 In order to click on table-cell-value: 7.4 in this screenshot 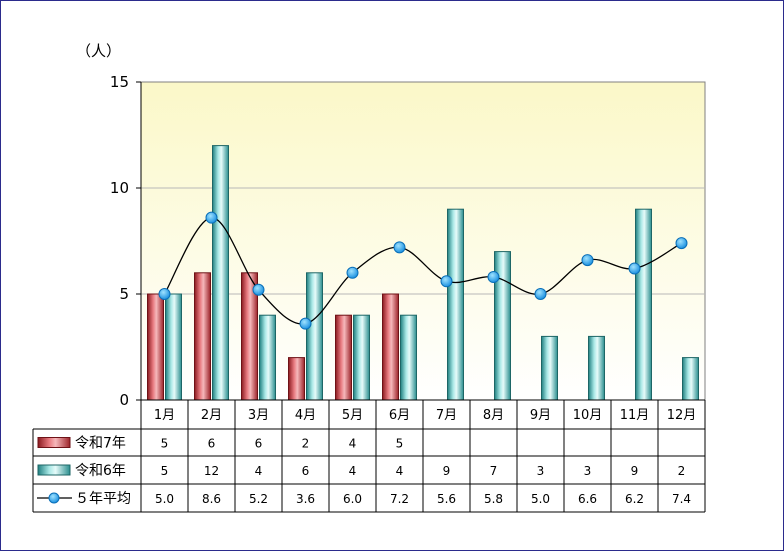, I will do `click(681, 499)`.